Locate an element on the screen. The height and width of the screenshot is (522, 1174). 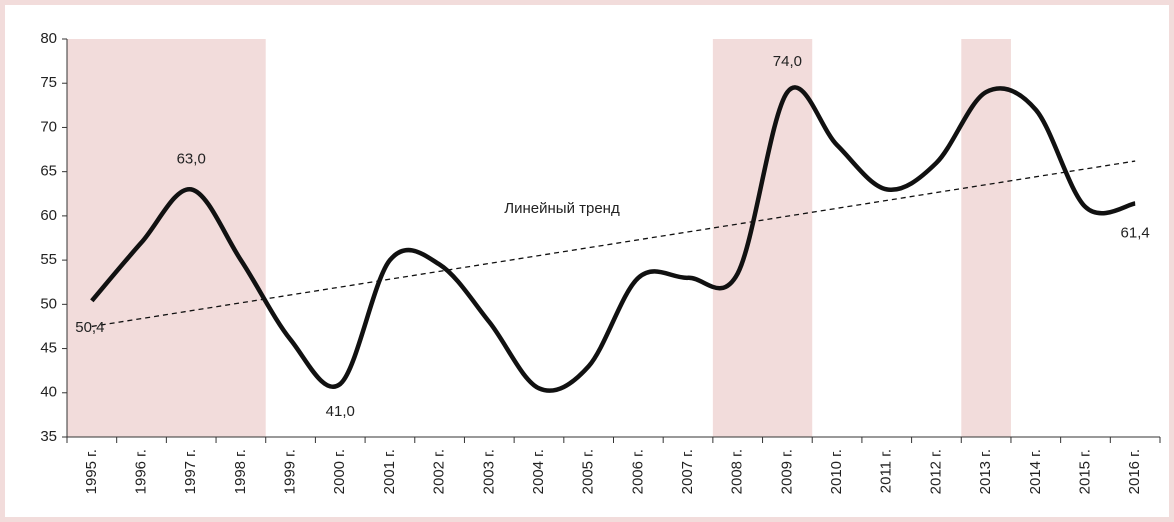
x-tick-label: 2001 г. is located at coordinates (389, 471).